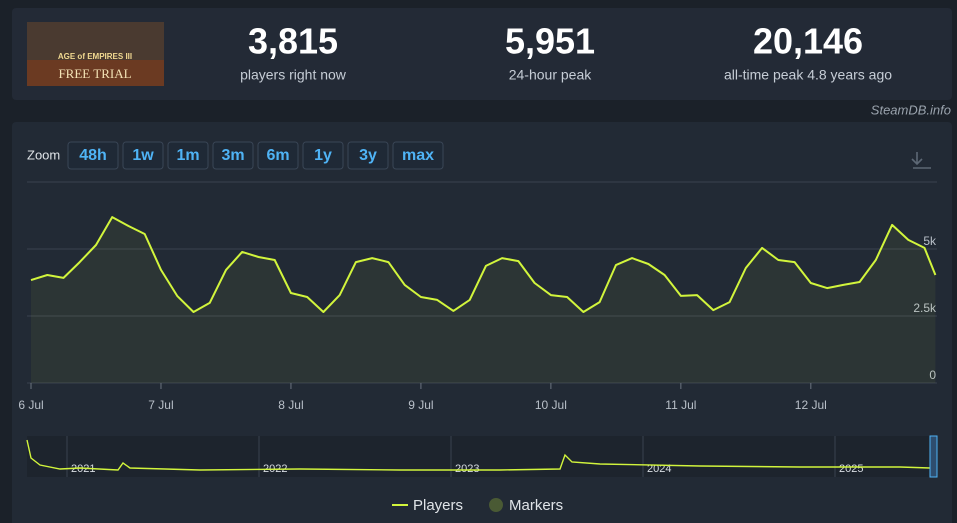 The height and width of the screenshot is (523, 957). I want to click on source: SteamDB.info, so click(911, 109).